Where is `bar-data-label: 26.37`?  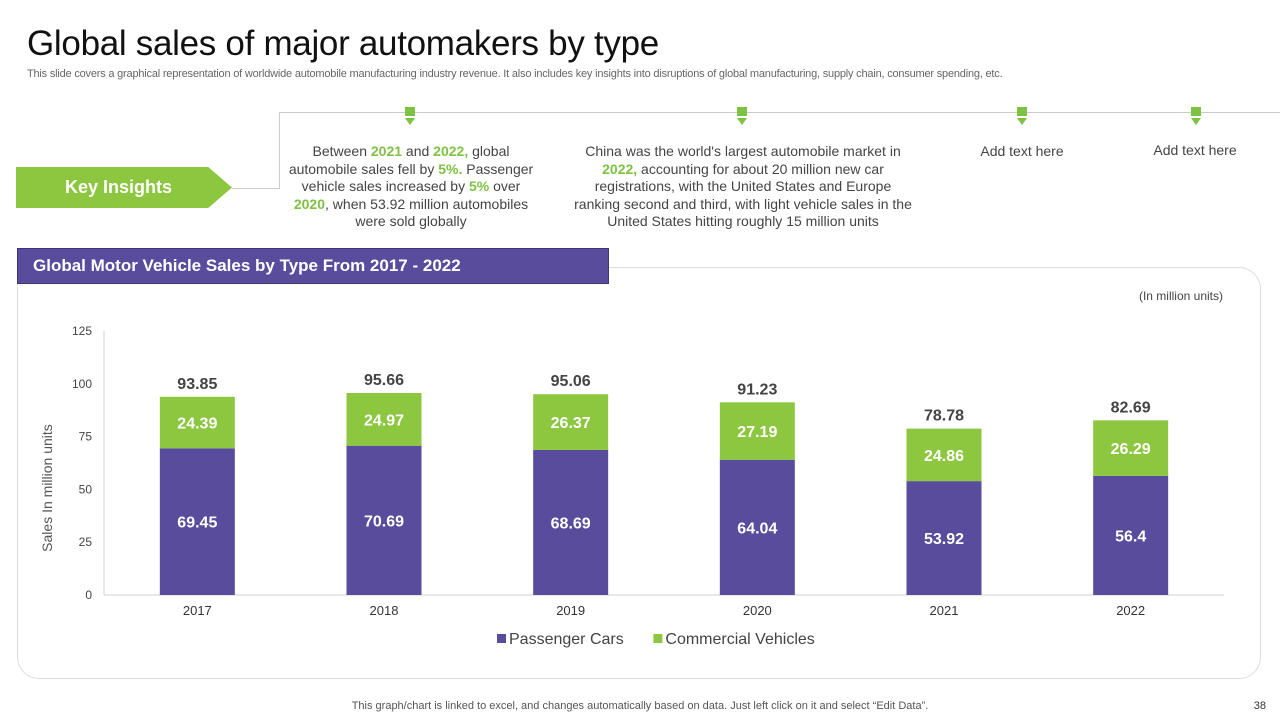
bar-data-label: 26.37 is located at coordinates (571, 423).